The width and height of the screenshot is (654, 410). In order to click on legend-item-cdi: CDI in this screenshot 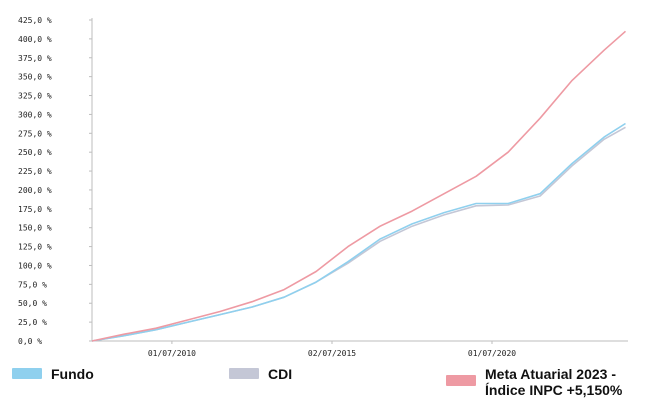, I will do `click(260, 374)`.